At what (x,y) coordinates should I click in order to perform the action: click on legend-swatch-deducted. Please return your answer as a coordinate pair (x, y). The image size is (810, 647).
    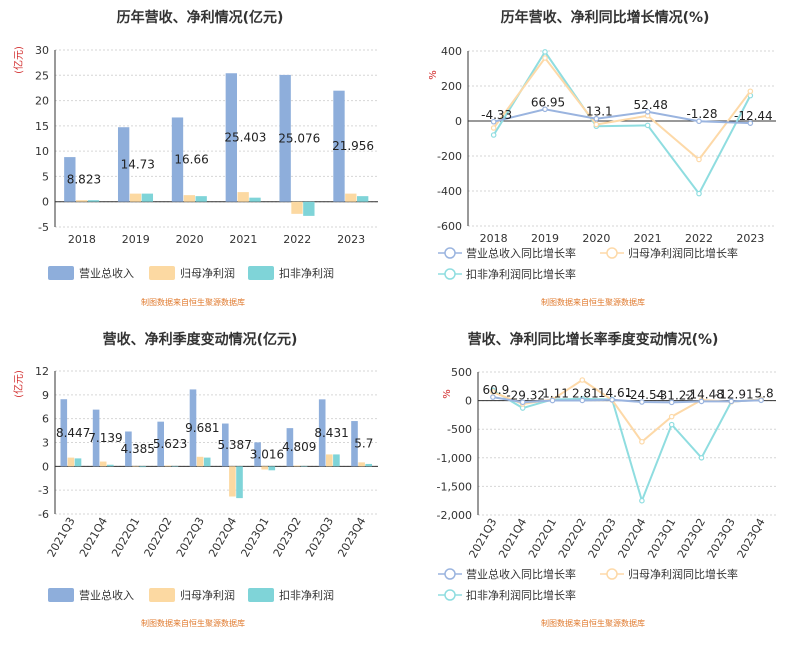
    Looking at the image, I should click on (261, 273).